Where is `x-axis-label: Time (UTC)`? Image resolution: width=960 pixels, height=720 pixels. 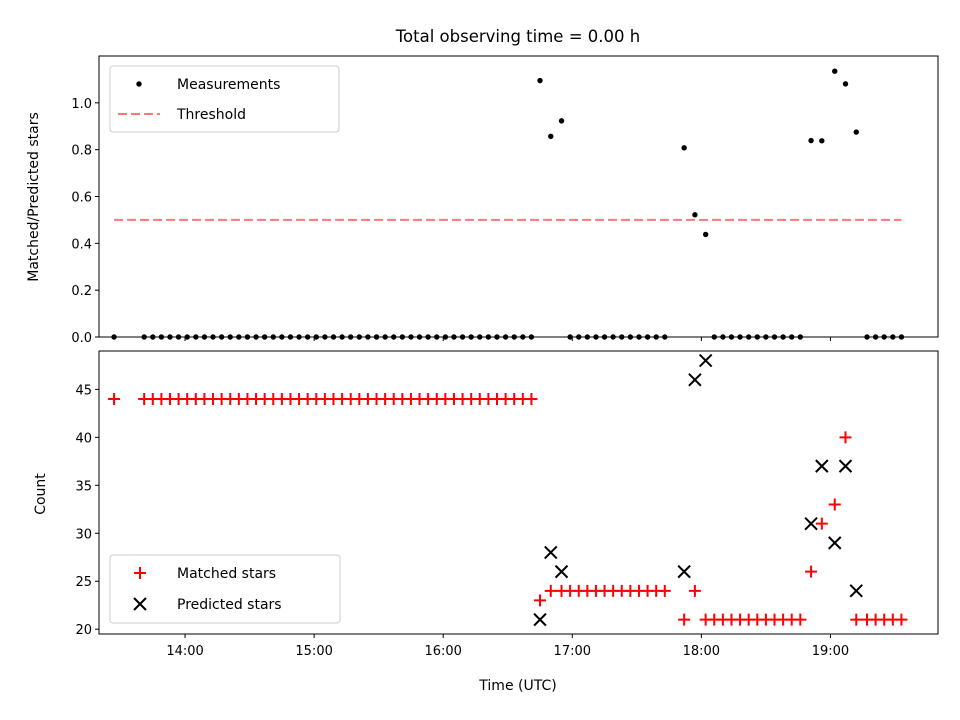 x-axis-label: Time (UTC) is located at coordinates (517, 686).